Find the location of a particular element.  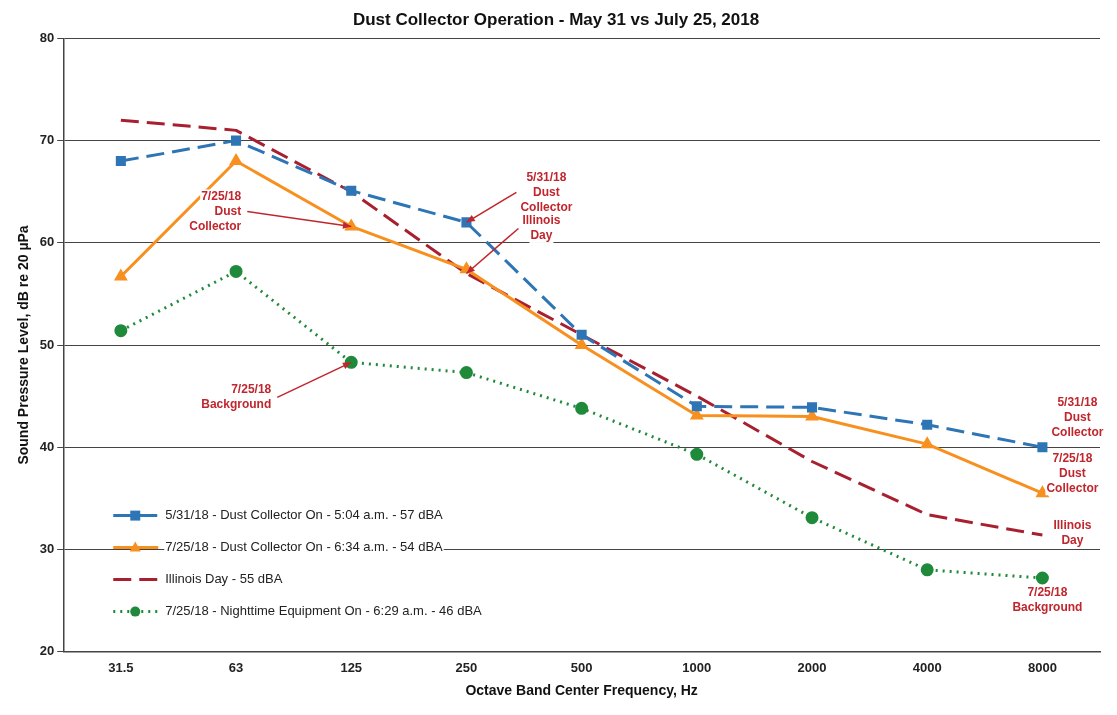

y-tick-label: 40 is located at coordinates (47, 446).